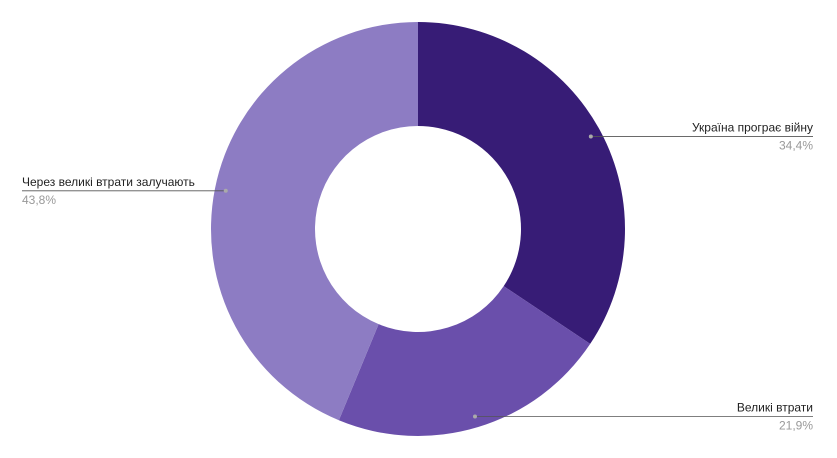  I want to click on donut-slice, so click(464, 361).